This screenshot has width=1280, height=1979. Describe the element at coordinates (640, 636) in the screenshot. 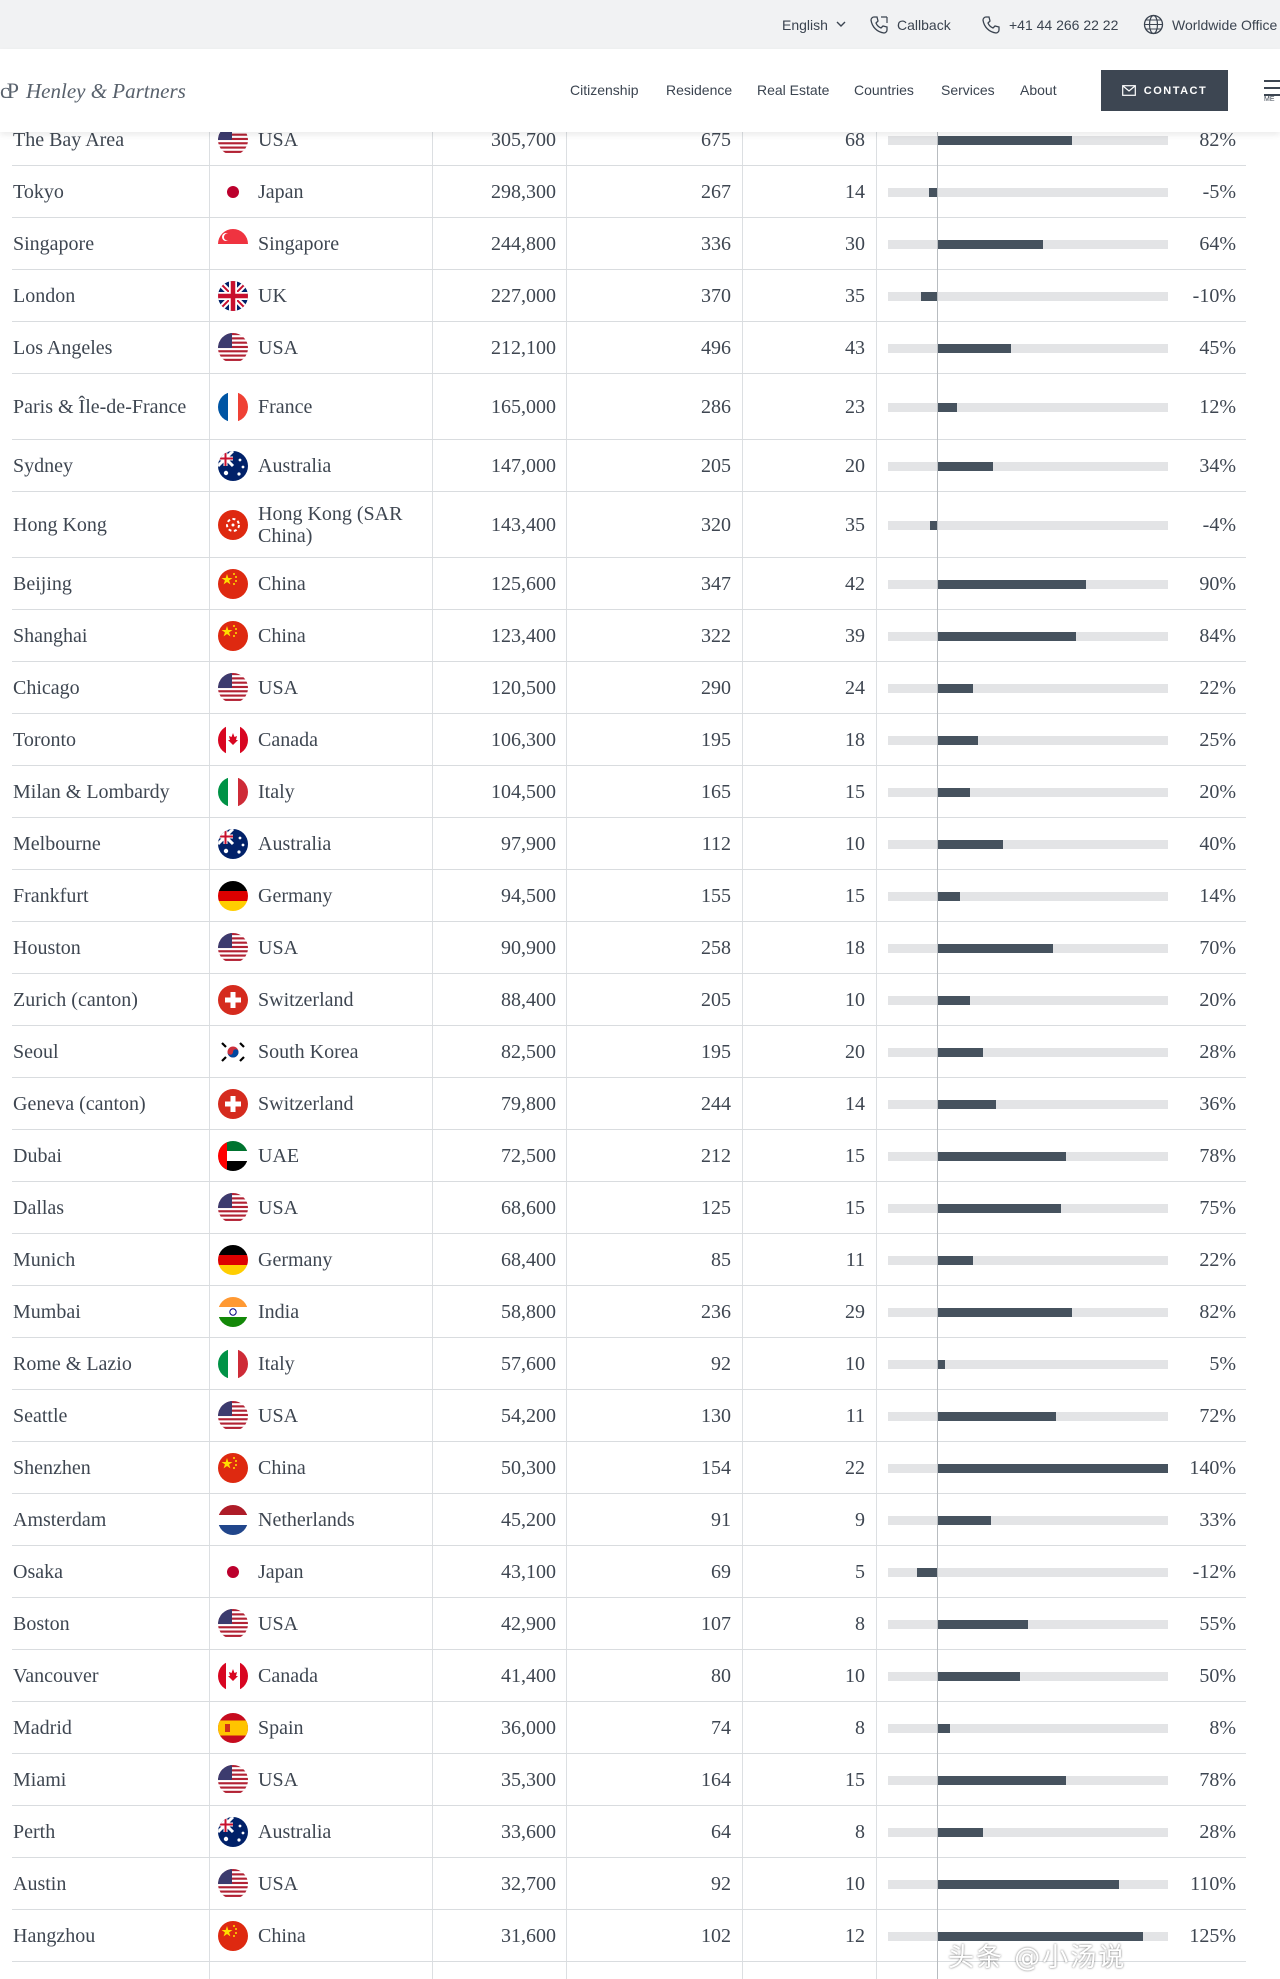

I see `table-row: Shanghai China 123,400 322 39 84%` at that location.